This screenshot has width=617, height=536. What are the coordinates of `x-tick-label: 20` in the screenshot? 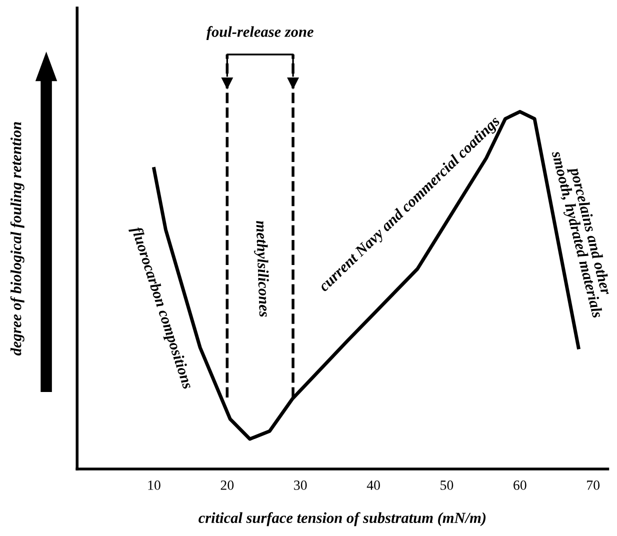 It's located at (227, 485).